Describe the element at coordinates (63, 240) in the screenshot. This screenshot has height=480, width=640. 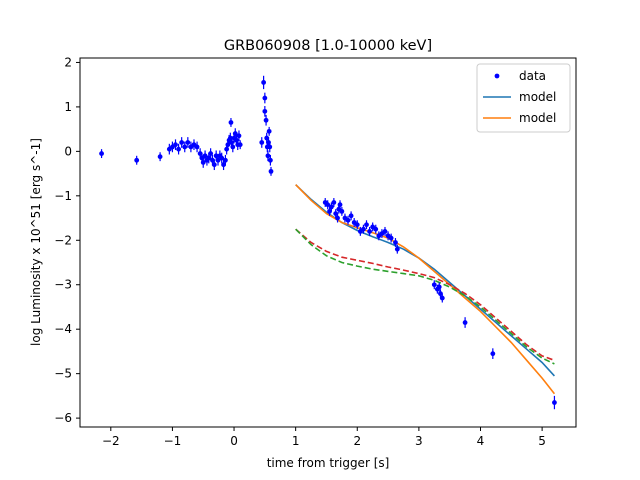
I see `y-tick-label: −2` at that location.